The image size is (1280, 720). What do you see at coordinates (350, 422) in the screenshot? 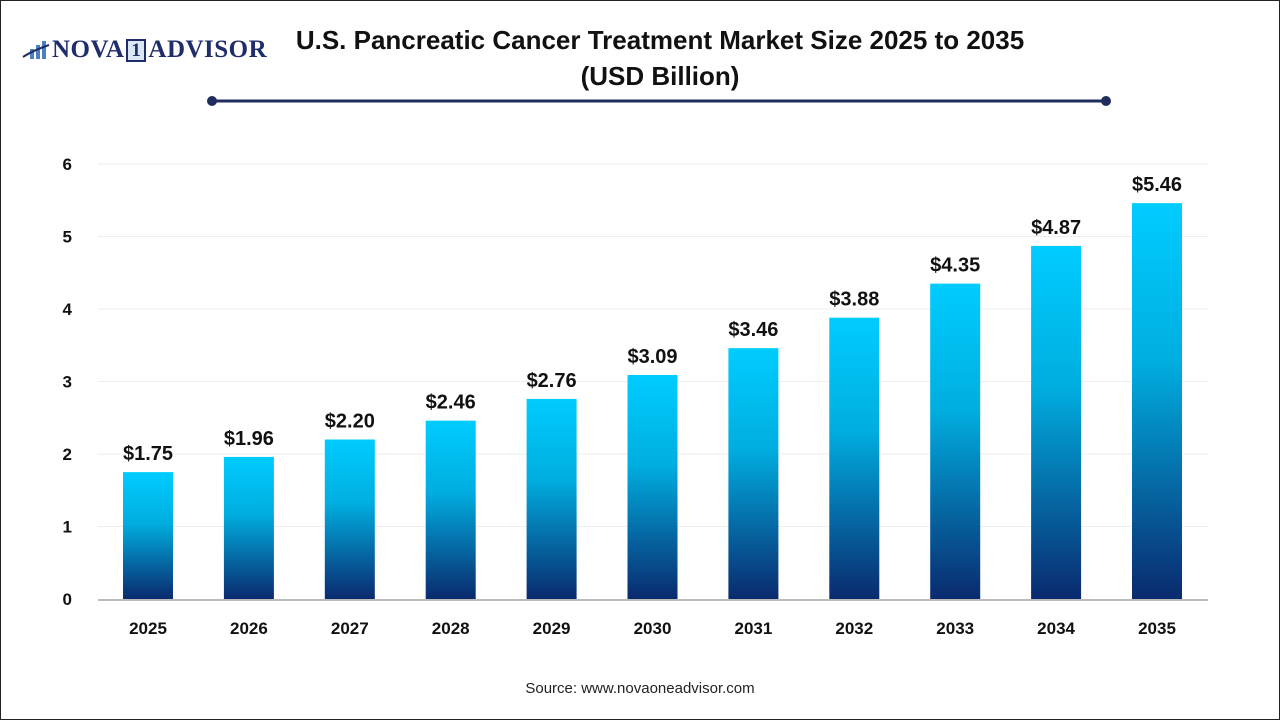
I see `data-label: $2.20` at bounding box center [350, 422].